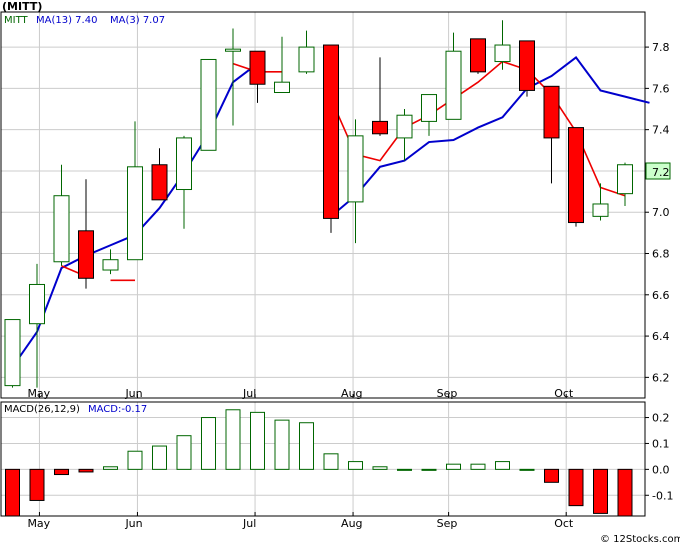 The height and width of the screenshot is (546, 680). I want to click on macd-ytick-label: 0.0, so click(661, 469).